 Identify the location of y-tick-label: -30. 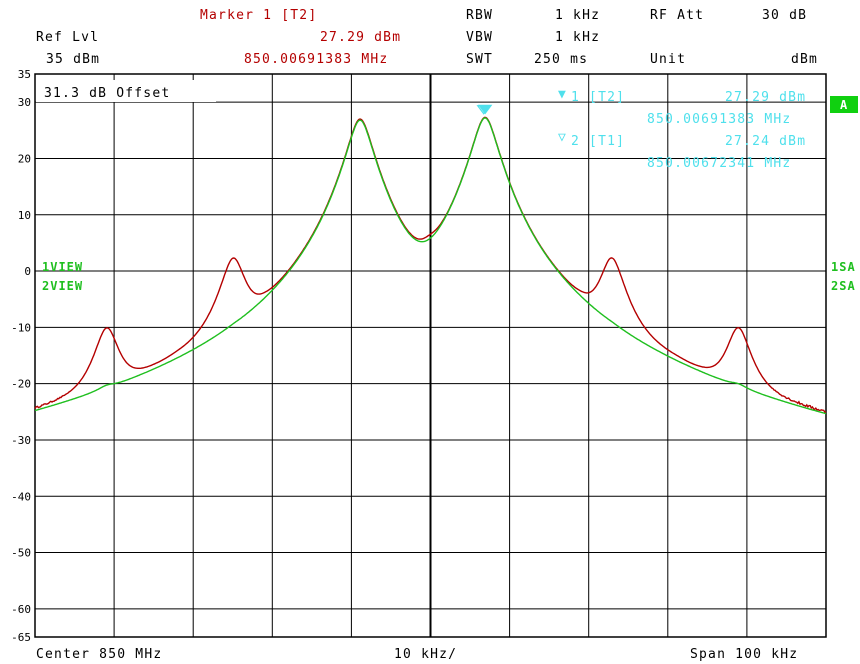
(21, 440).